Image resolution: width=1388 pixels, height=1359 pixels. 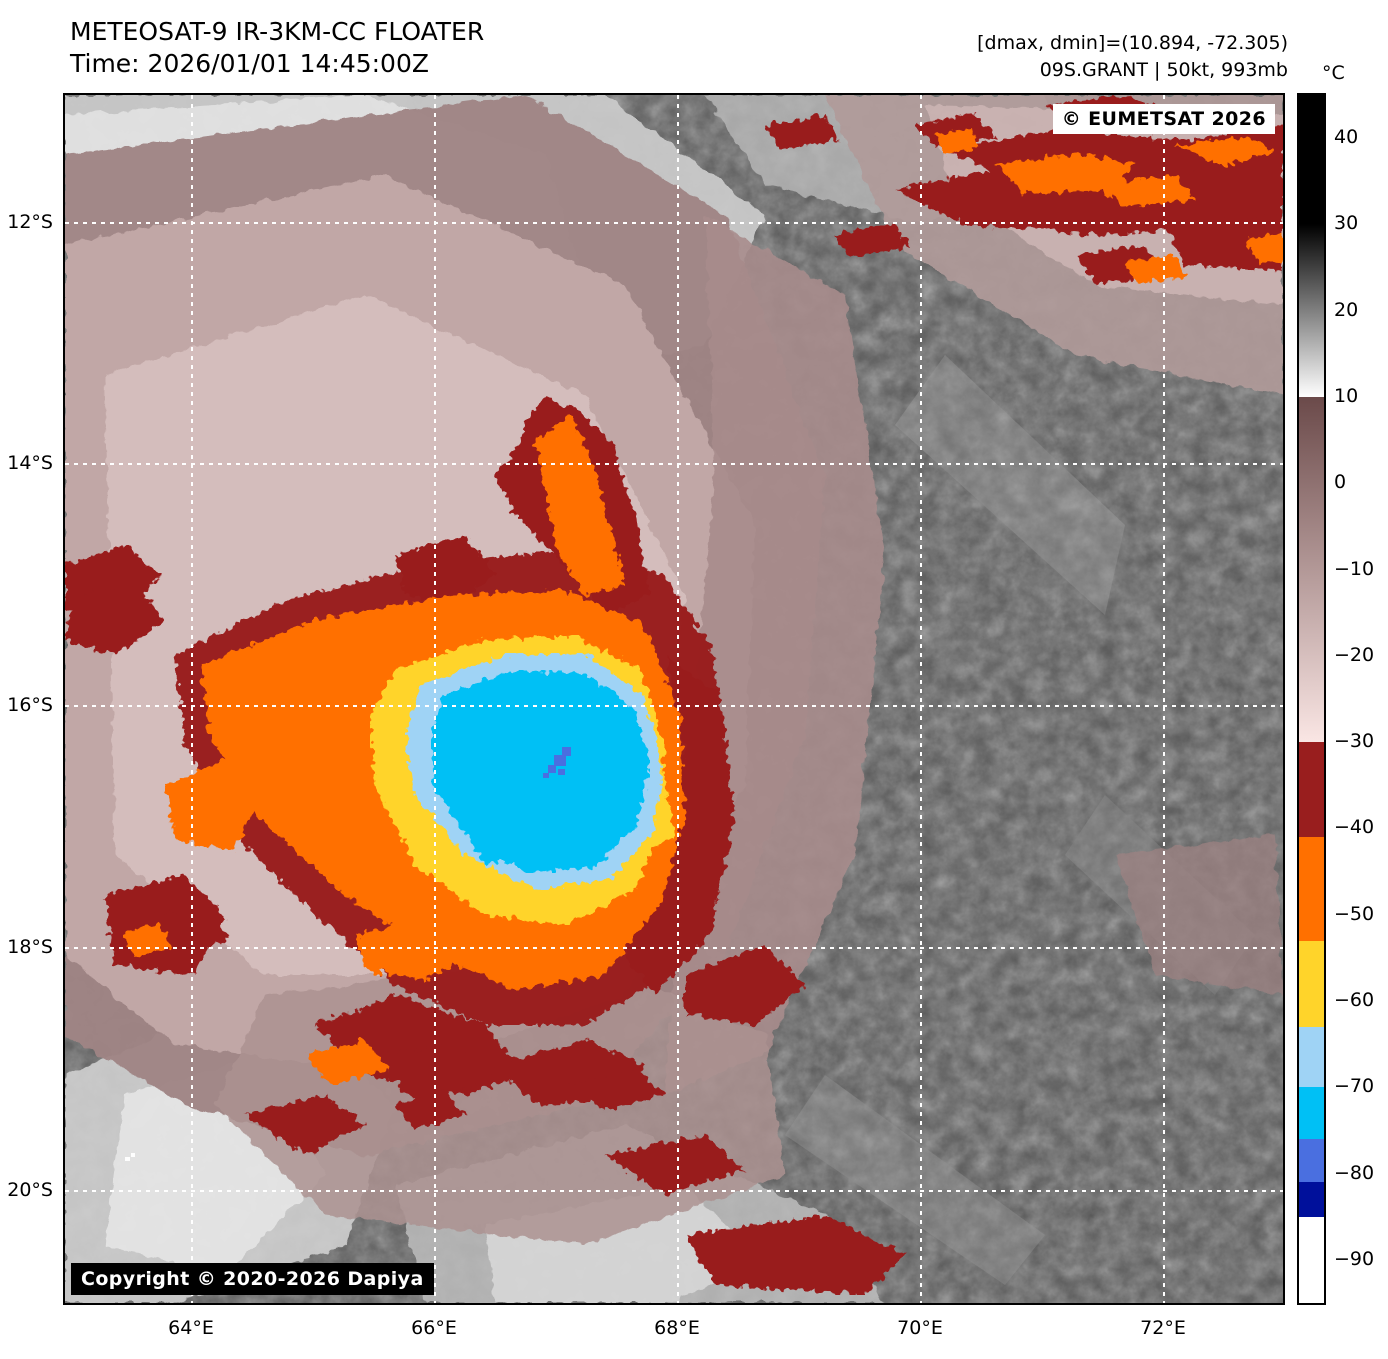 I want to click on ytick-12s: 12°S, so click(x=53, y=222).